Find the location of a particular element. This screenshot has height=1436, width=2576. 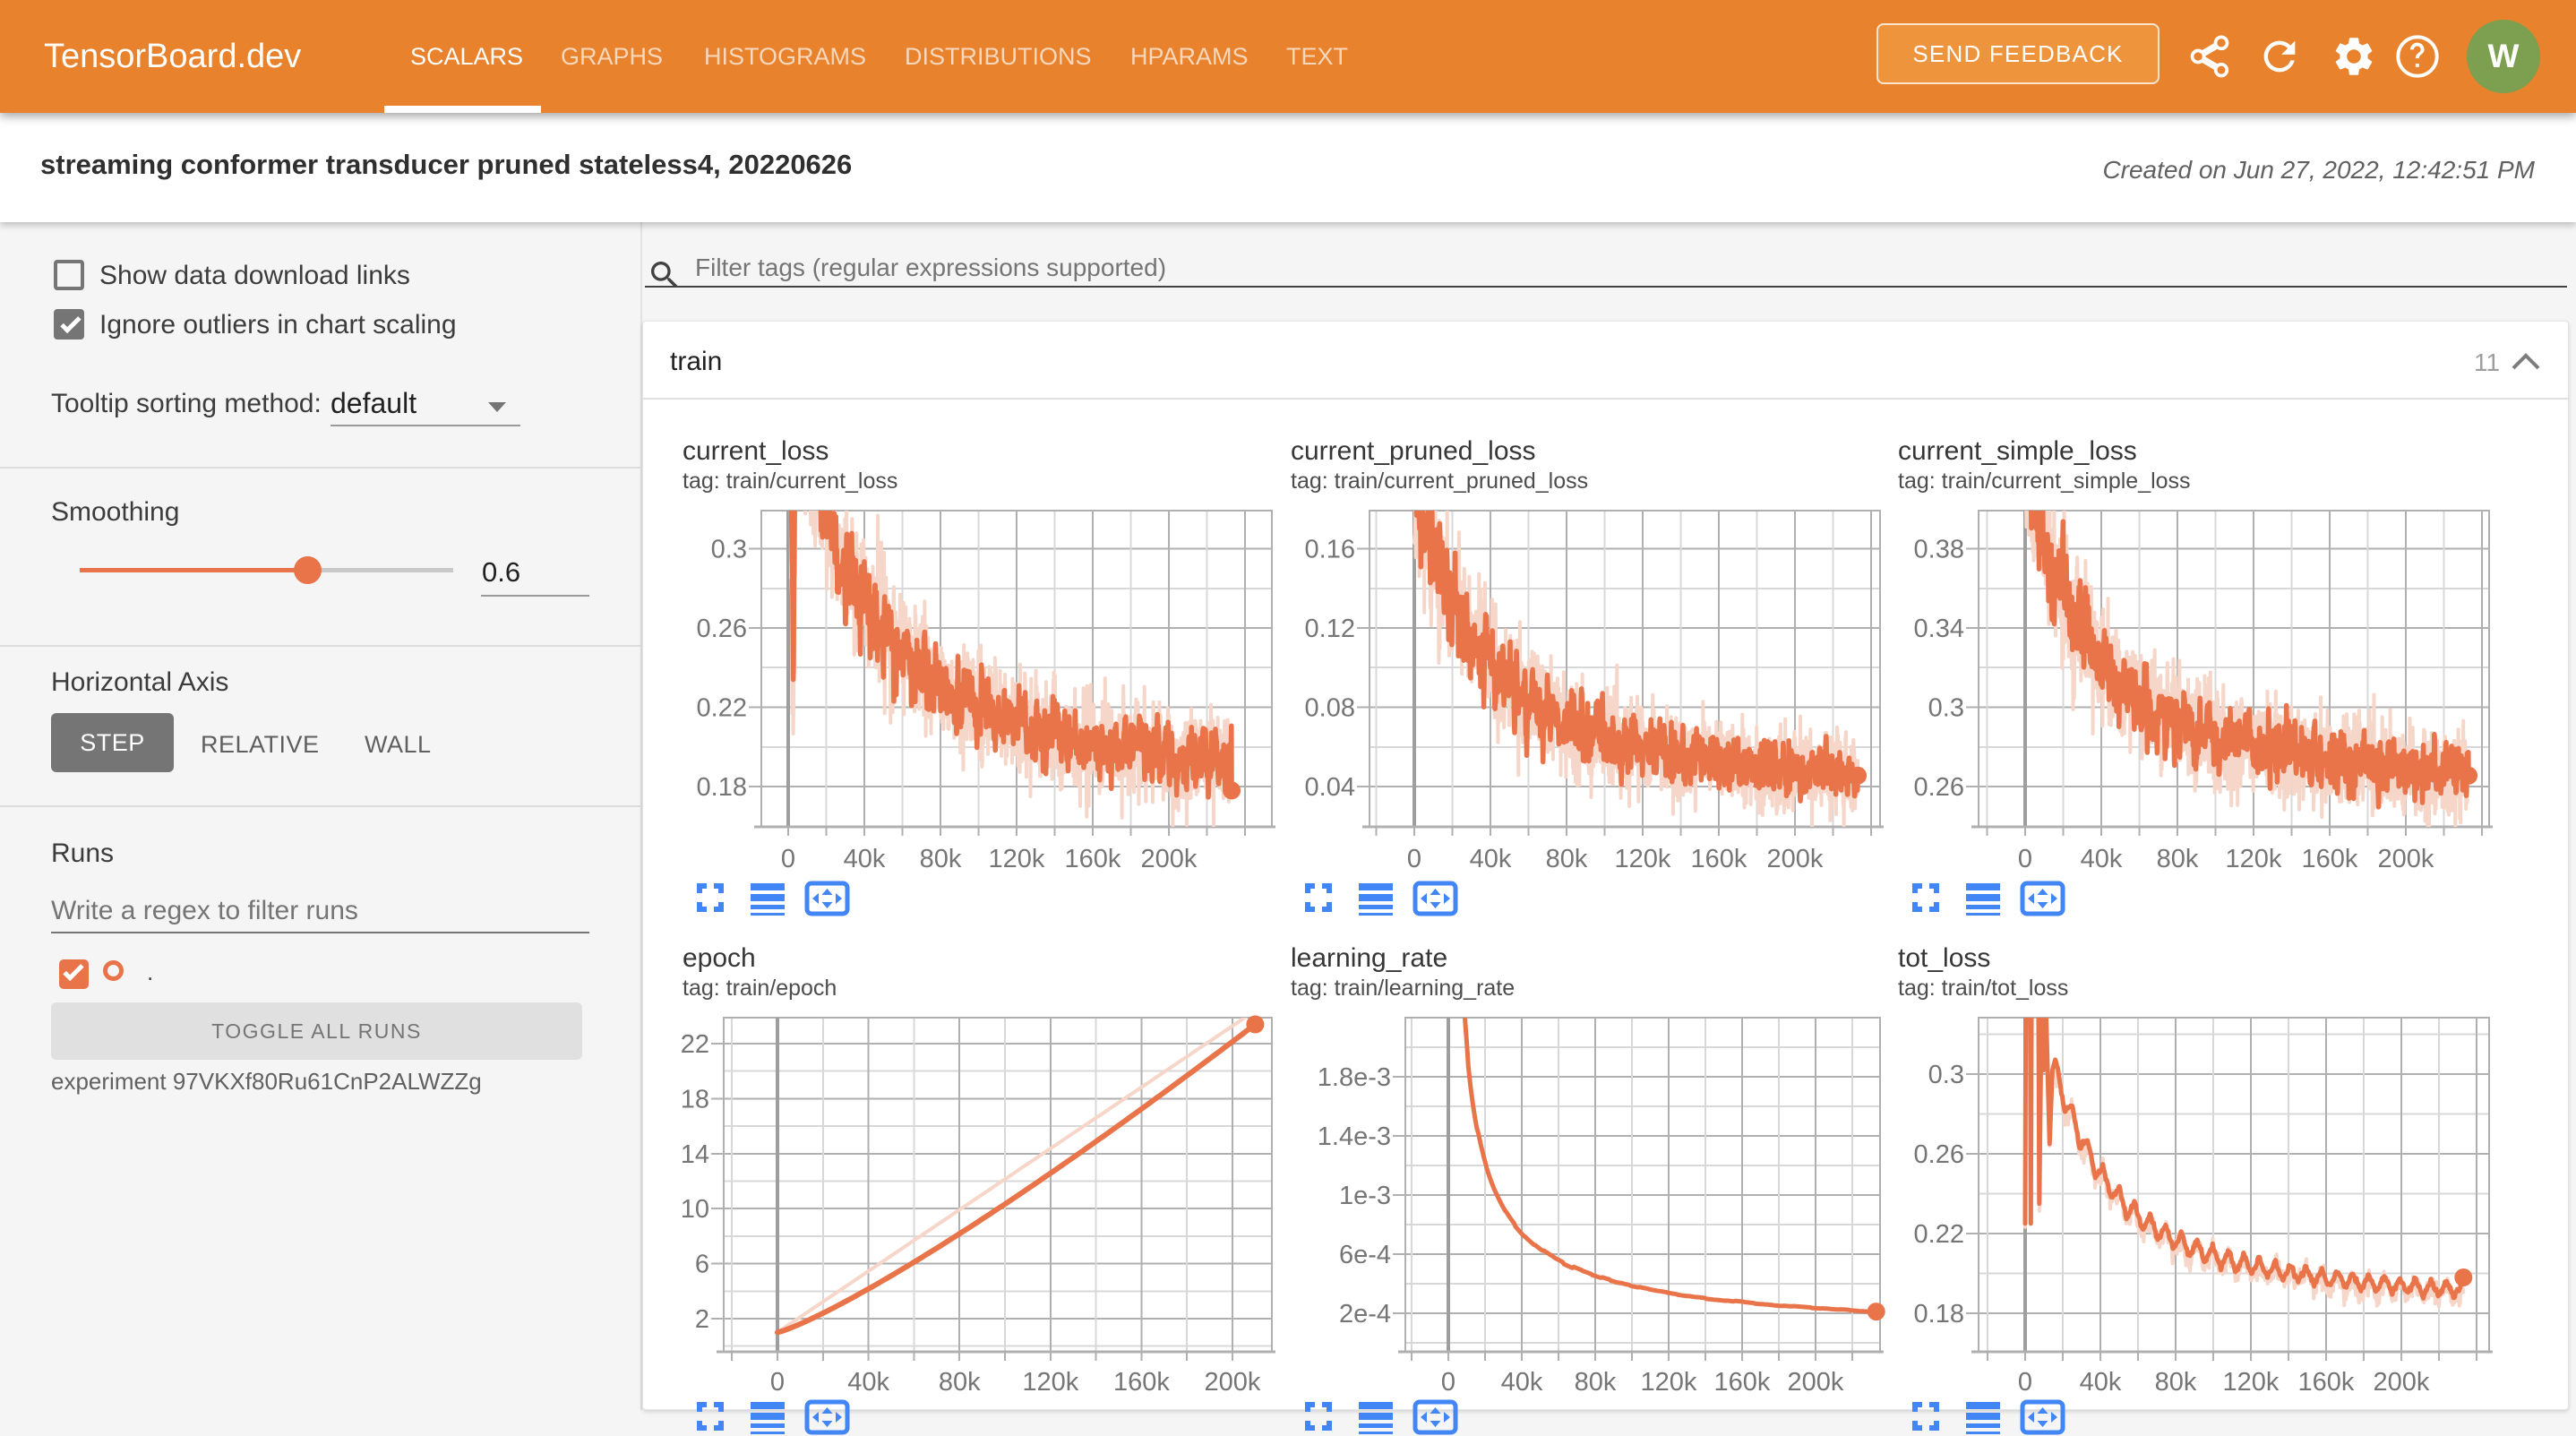

svg-text: 2e-4 is located at coordinates (1365, 1314).